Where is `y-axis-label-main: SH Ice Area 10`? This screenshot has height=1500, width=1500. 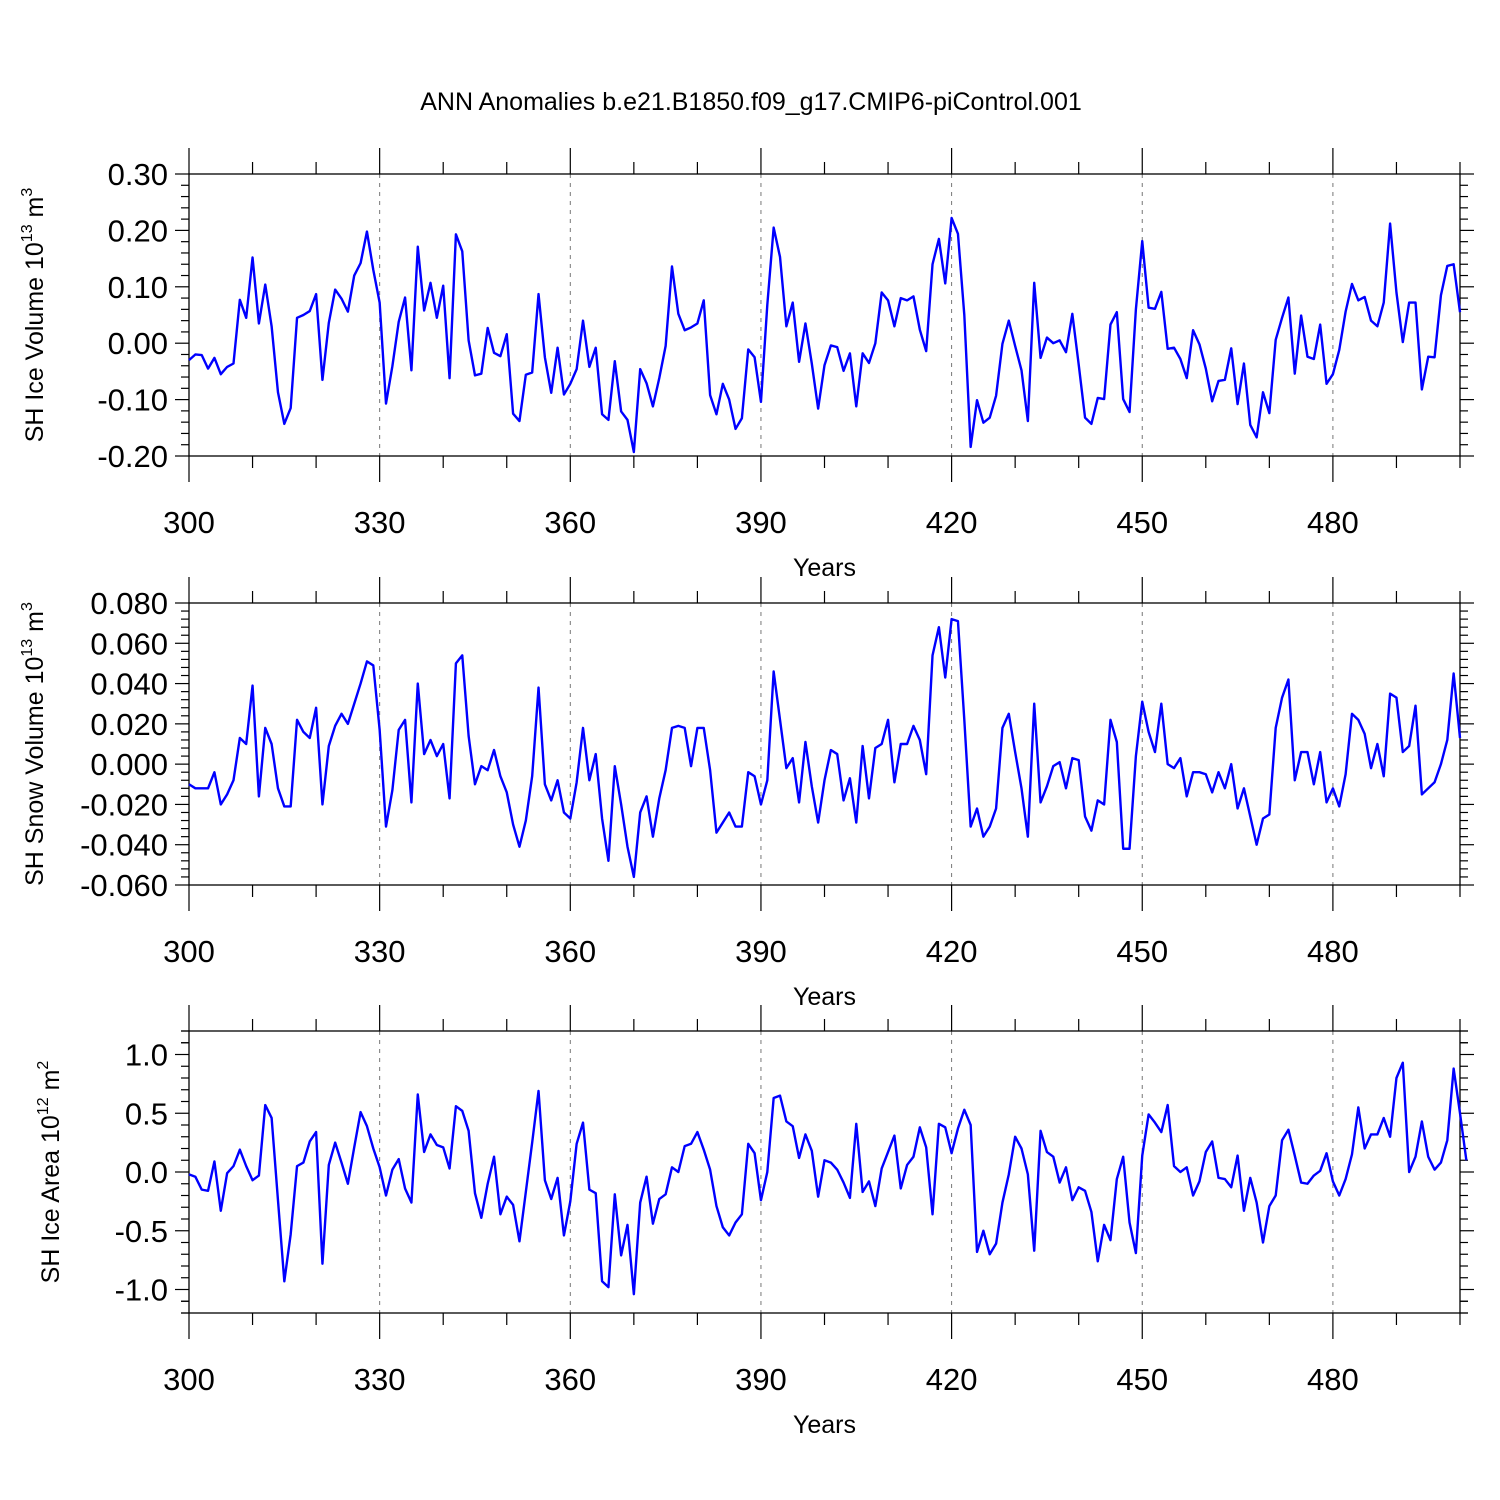
y-axis-label-main: SH Ice Area 10 is located at coordinates (51, 1199).